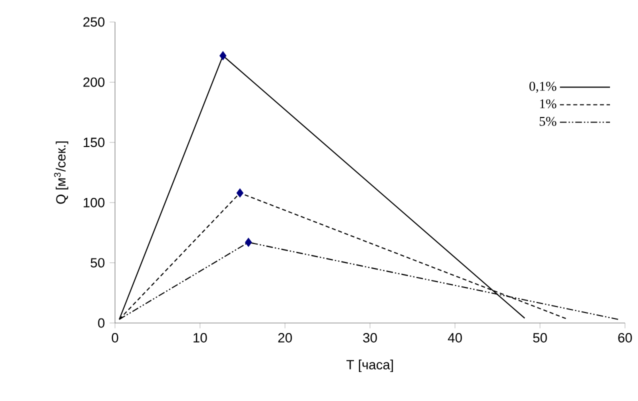  What do you see at coordinates (369, 366) in the screenshot?
I see `x-axis-title: T [часа]` at bounding box center [369, 366].